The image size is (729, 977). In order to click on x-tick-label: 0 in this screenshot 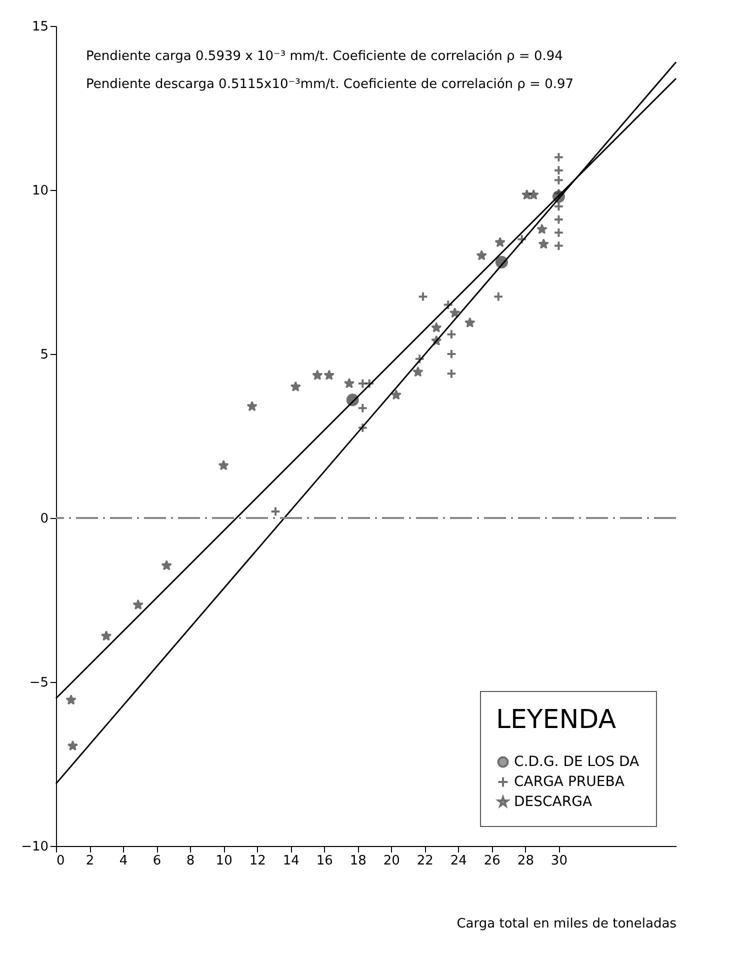, I will do `click(60, 861)`.